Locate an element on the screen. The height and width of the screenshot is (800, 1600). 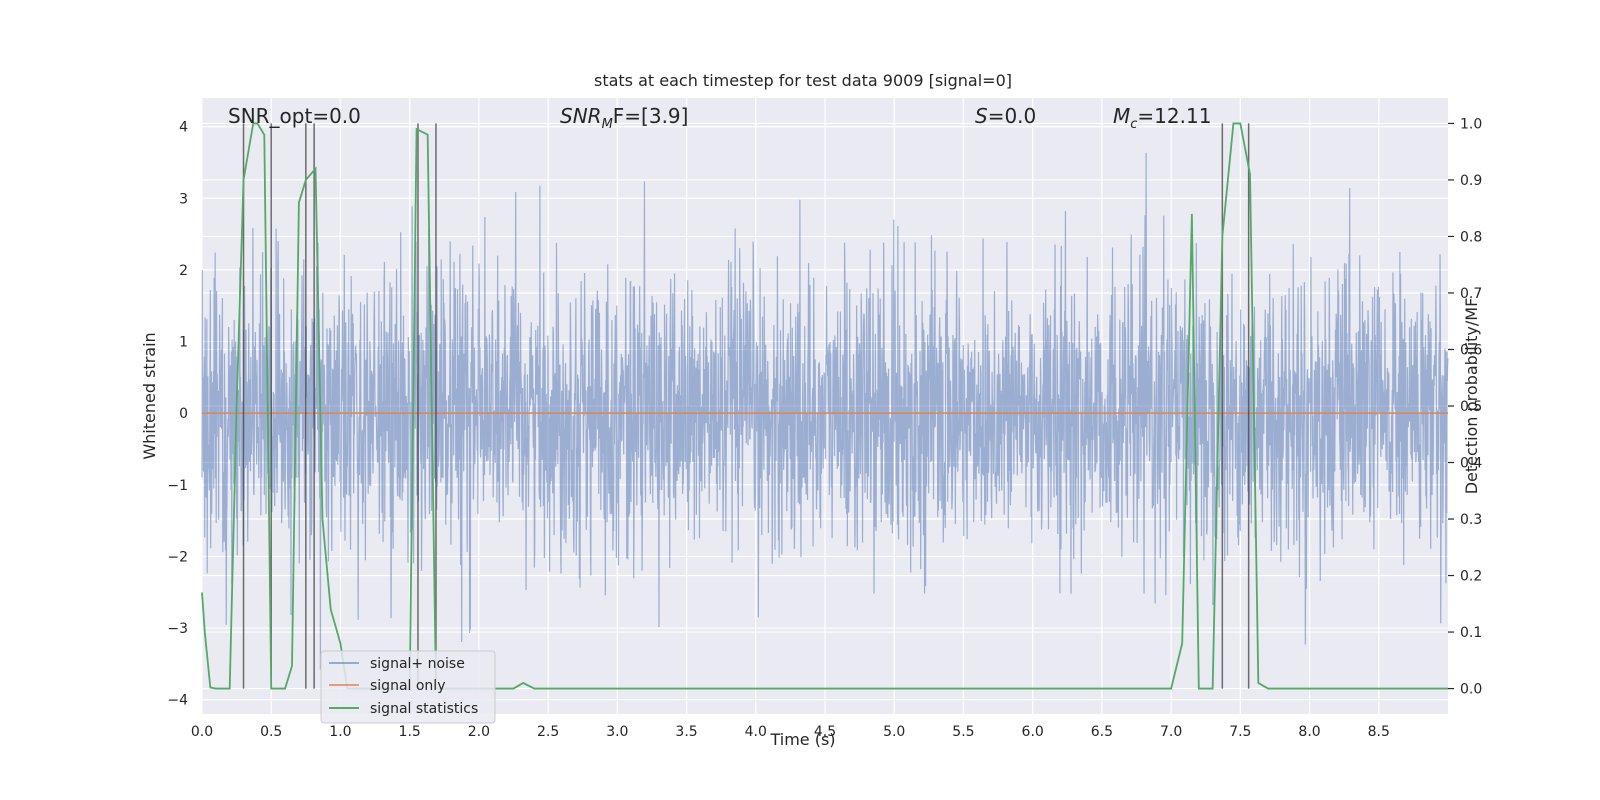
y-tick-label-2: −2 is located at coordinates (177, 557).